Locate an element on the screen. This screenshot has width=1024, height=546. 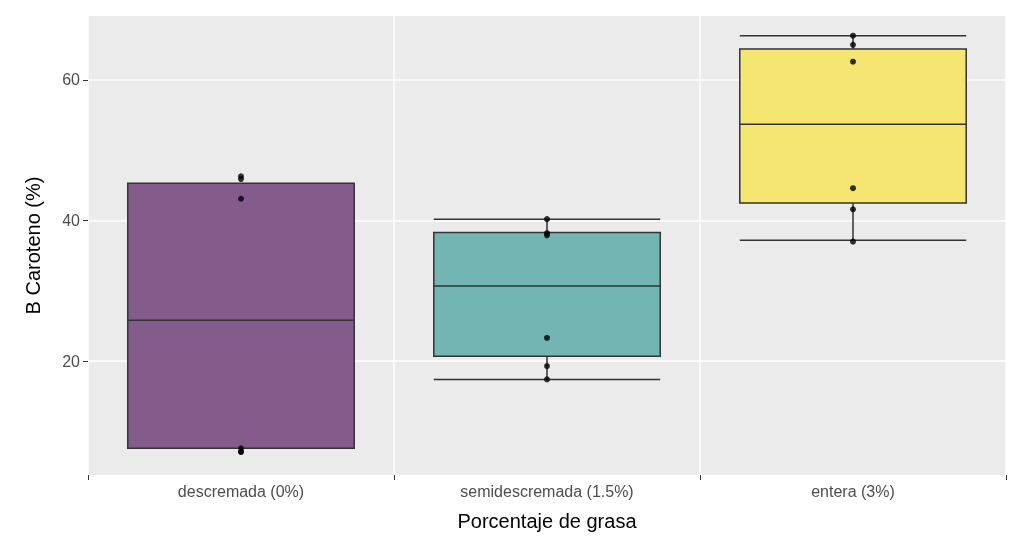
y-tick-label: 40 is located at coordinates (71, 221).